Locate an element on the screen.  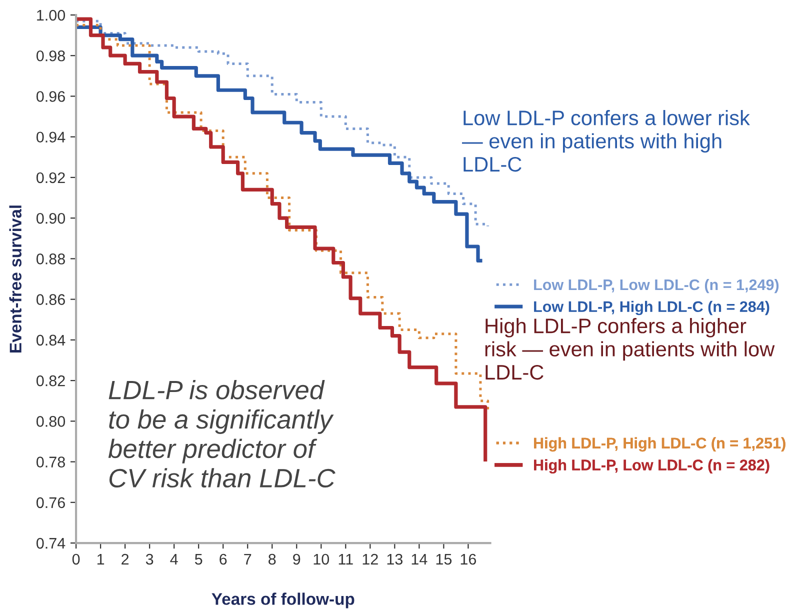
legend-label: Low LDL-P, Low LDL-C (n = 1,249) is located at coordinates (656, 286).